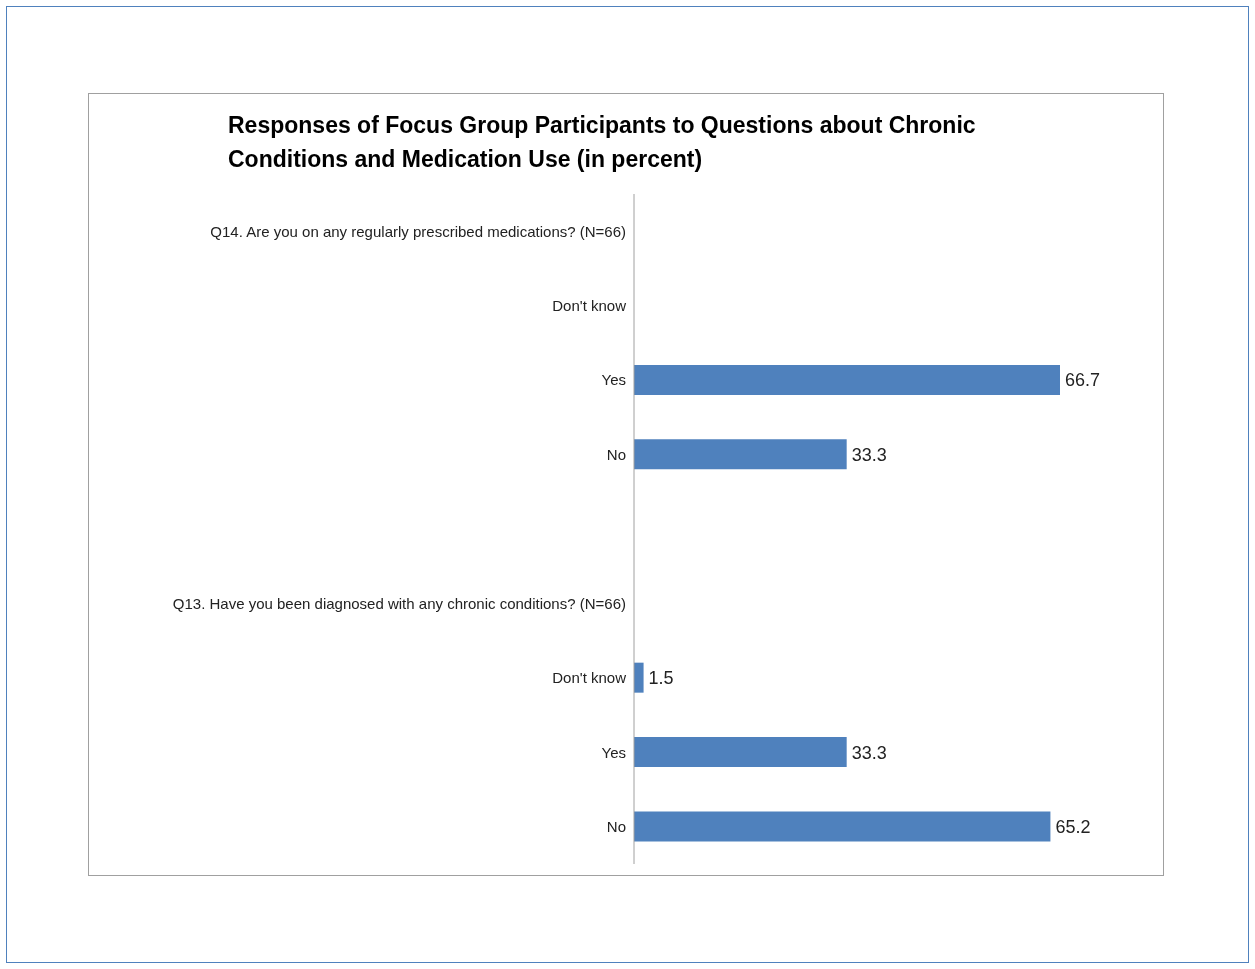  I want to click on y-tick-label: Q14. Are you on any regularly prescribed medications? (N=66), so click(418, 231).